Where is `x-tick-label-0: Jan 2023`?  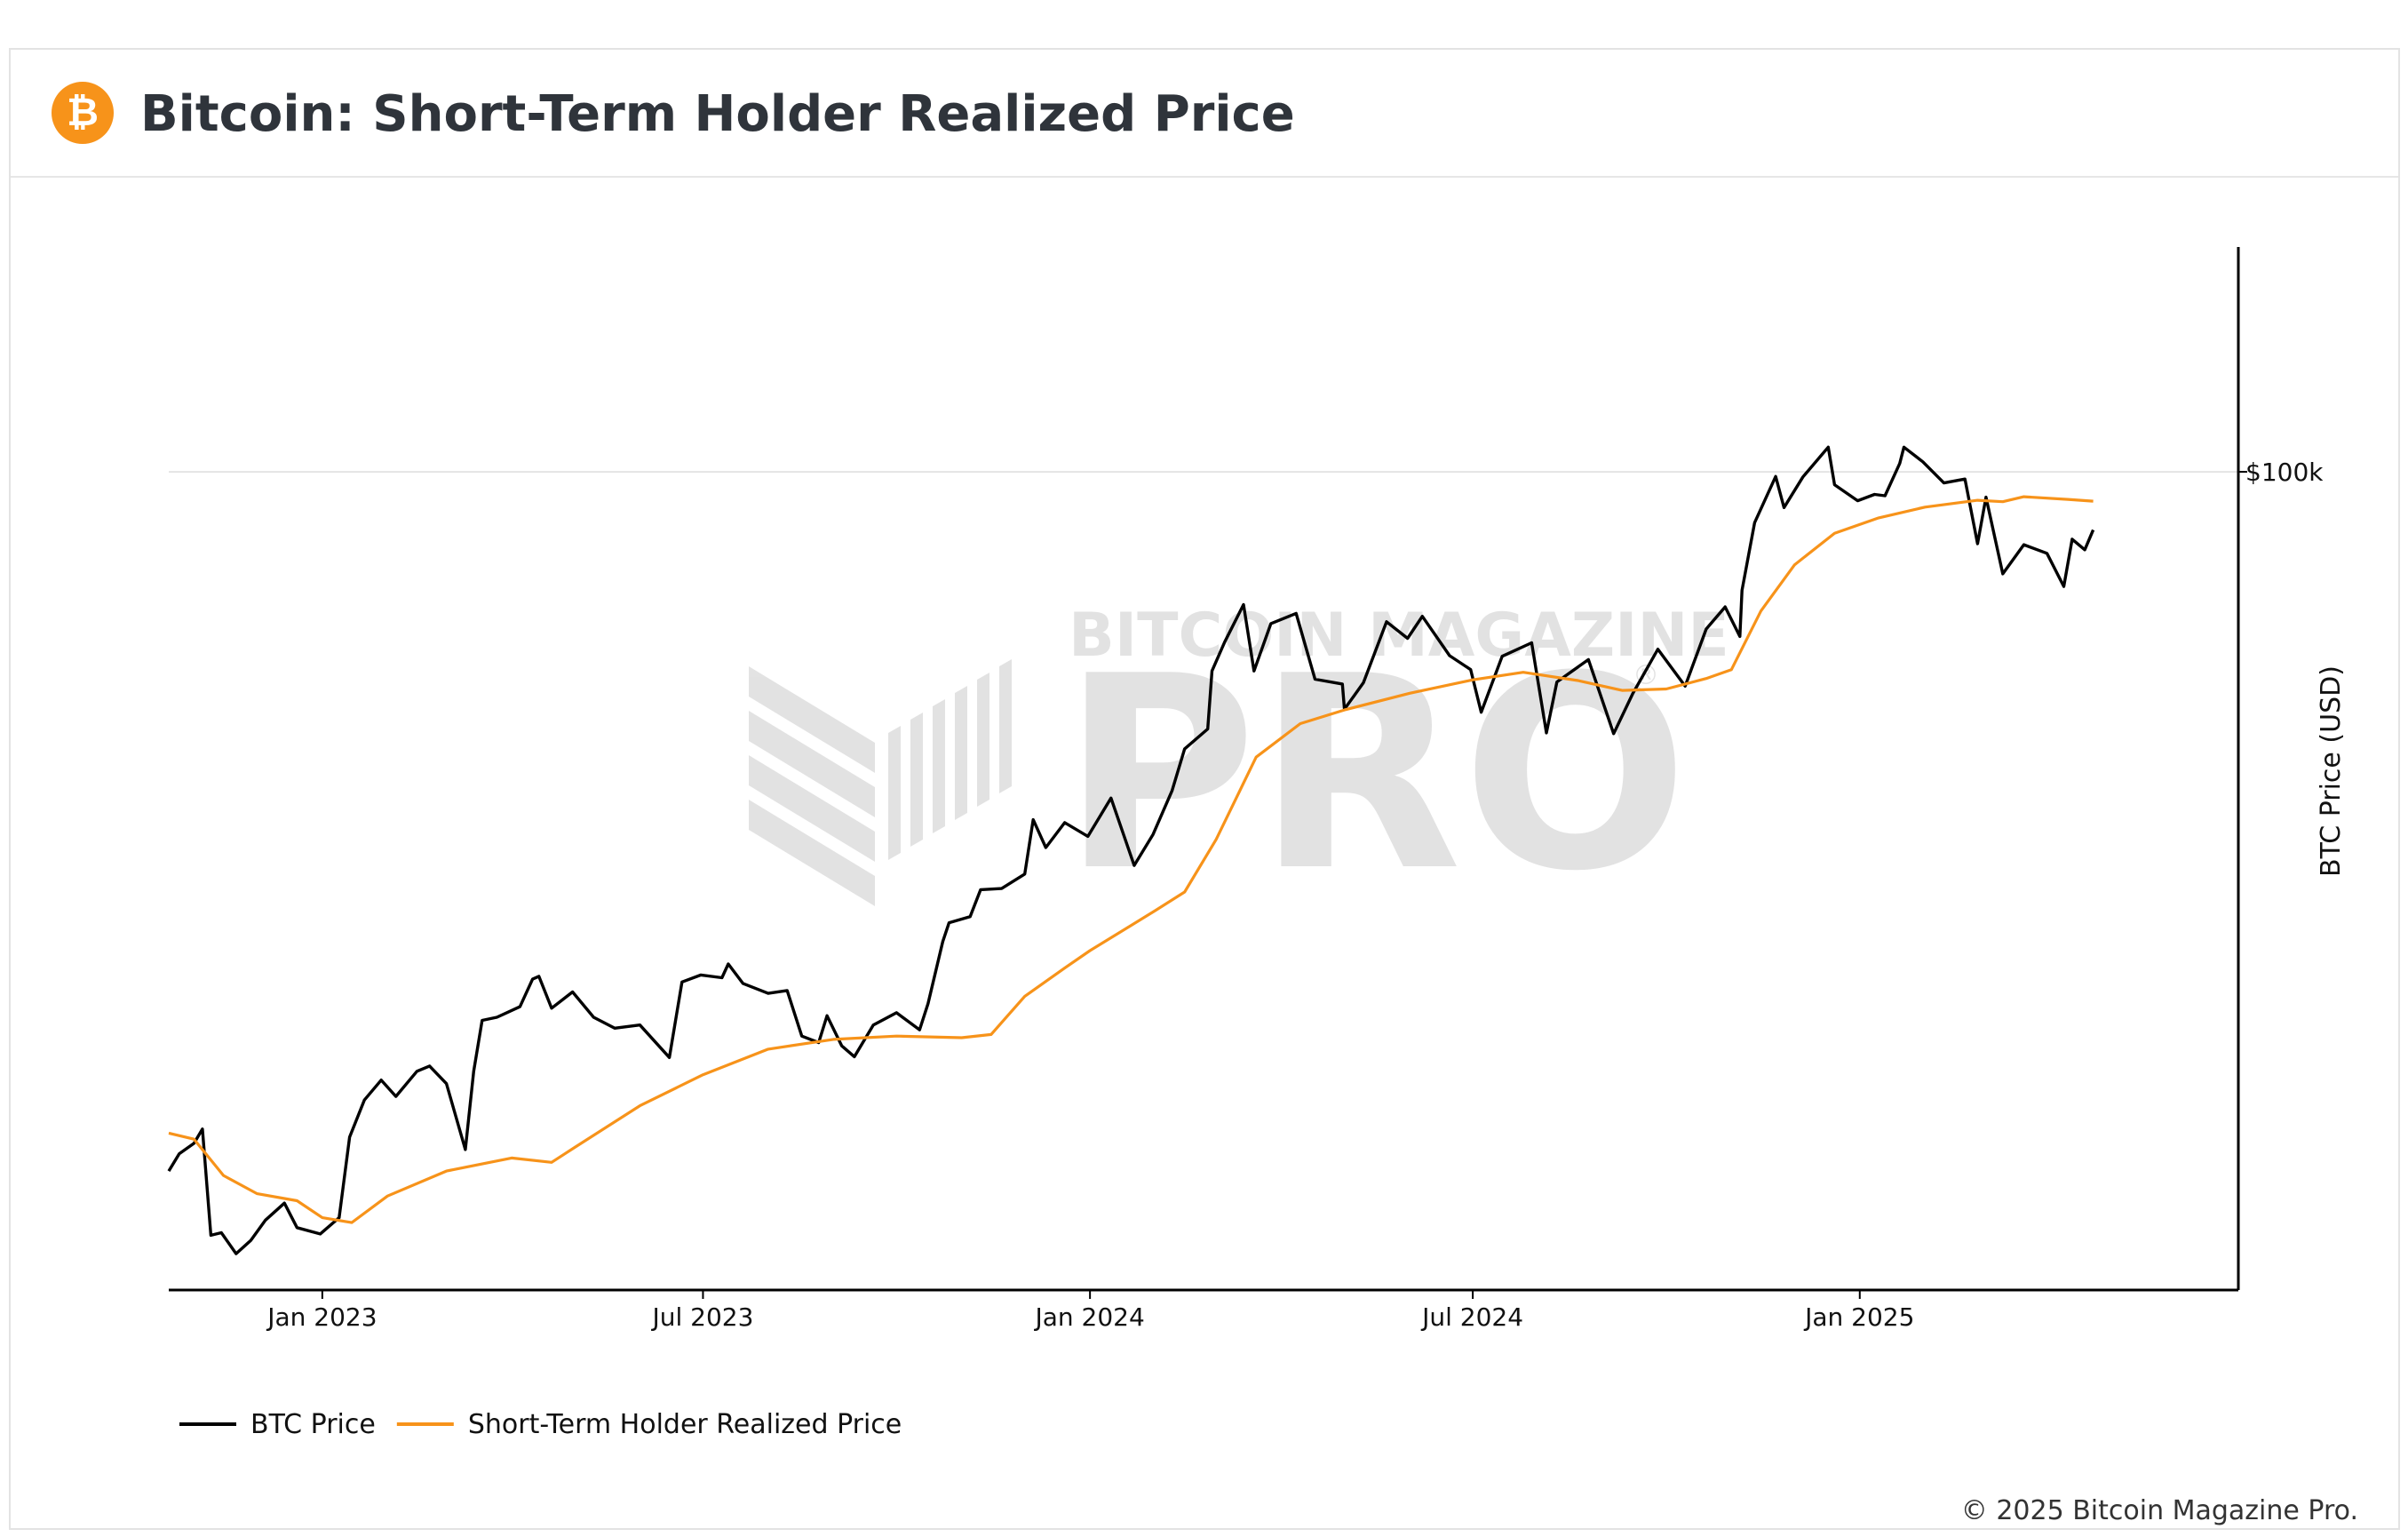 x-tick-label-0: Jan 2023 is located at coordinates (321, 1317).